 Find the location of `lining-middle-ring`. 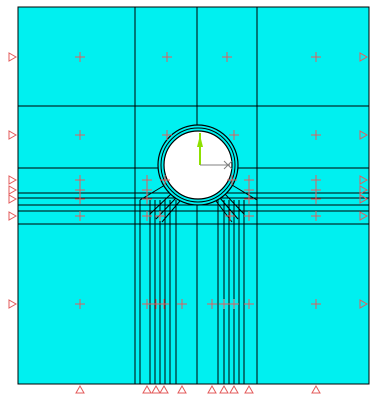

lining-middle-ring is located at coordinates (198, 165).